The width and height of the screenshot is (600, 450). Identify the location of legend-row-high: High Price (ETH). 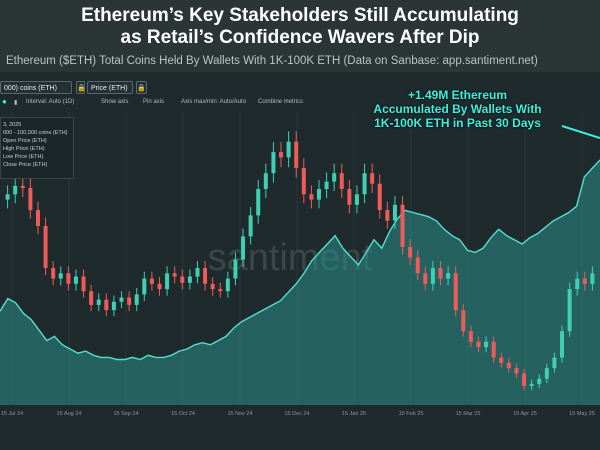
(24, 149).